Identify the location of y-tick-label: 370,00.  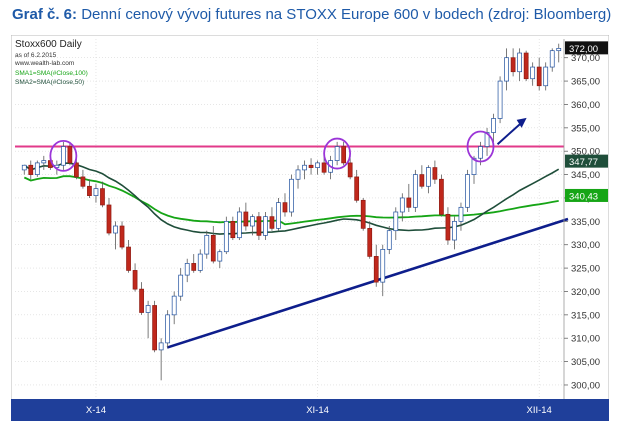
(585, 58).